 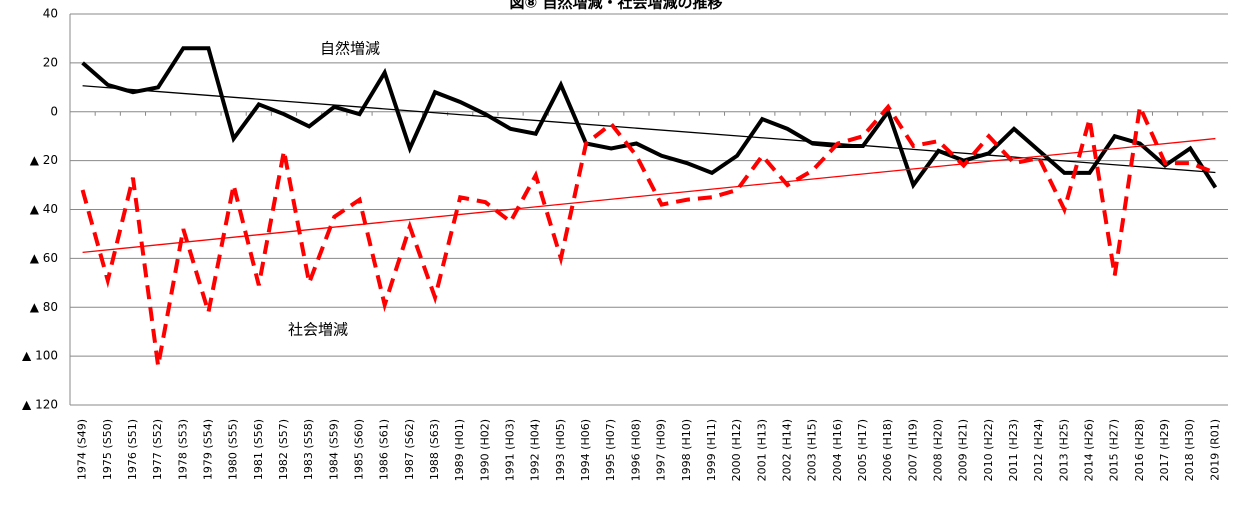 I want to click on x-tick-label: 1980 (S55), so click(x=233, y=449).